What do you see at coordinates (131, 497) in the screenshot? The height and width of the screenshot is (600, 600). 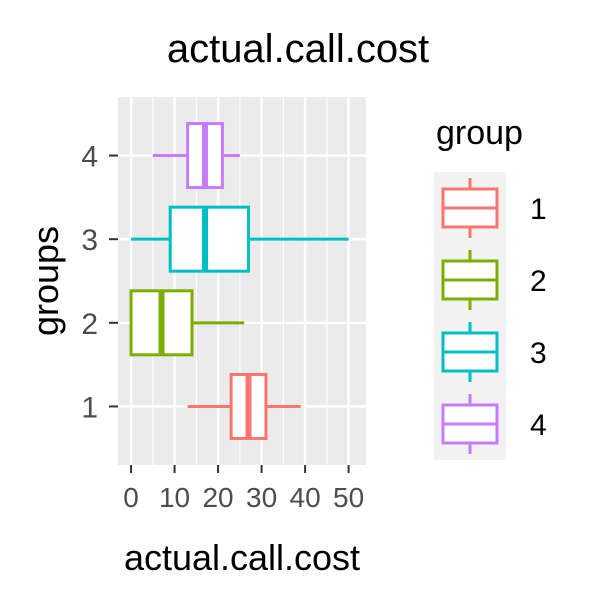 I see `x-tick-label: 0` at bounding box center [131, 497].